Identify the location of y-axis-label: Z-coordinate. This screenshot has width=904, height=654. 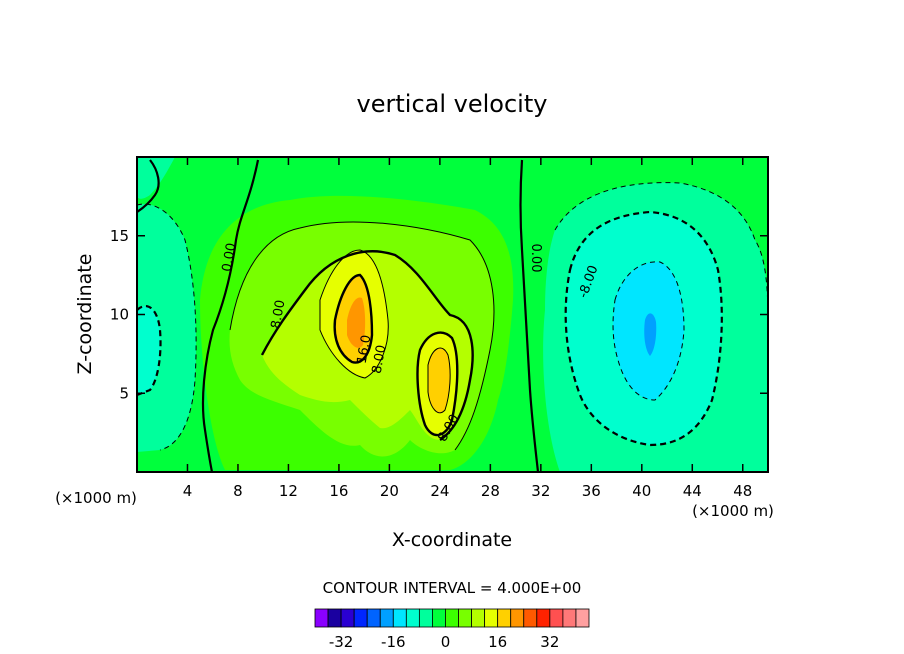
(85, 314).